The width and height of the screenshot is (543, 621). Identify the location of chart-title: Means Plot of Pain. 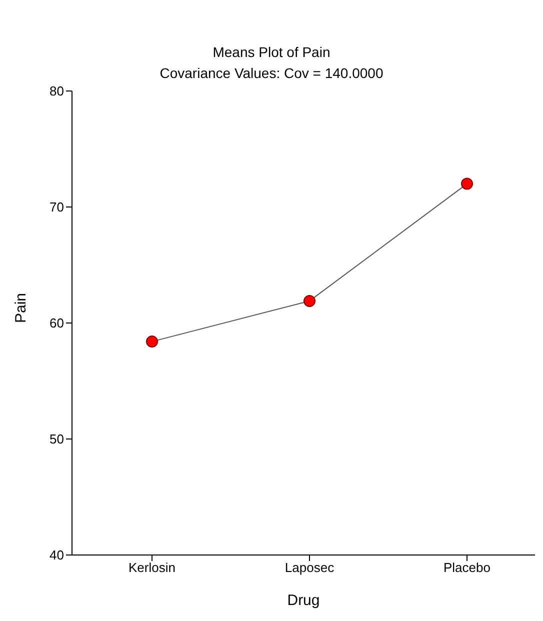
(272, 52).